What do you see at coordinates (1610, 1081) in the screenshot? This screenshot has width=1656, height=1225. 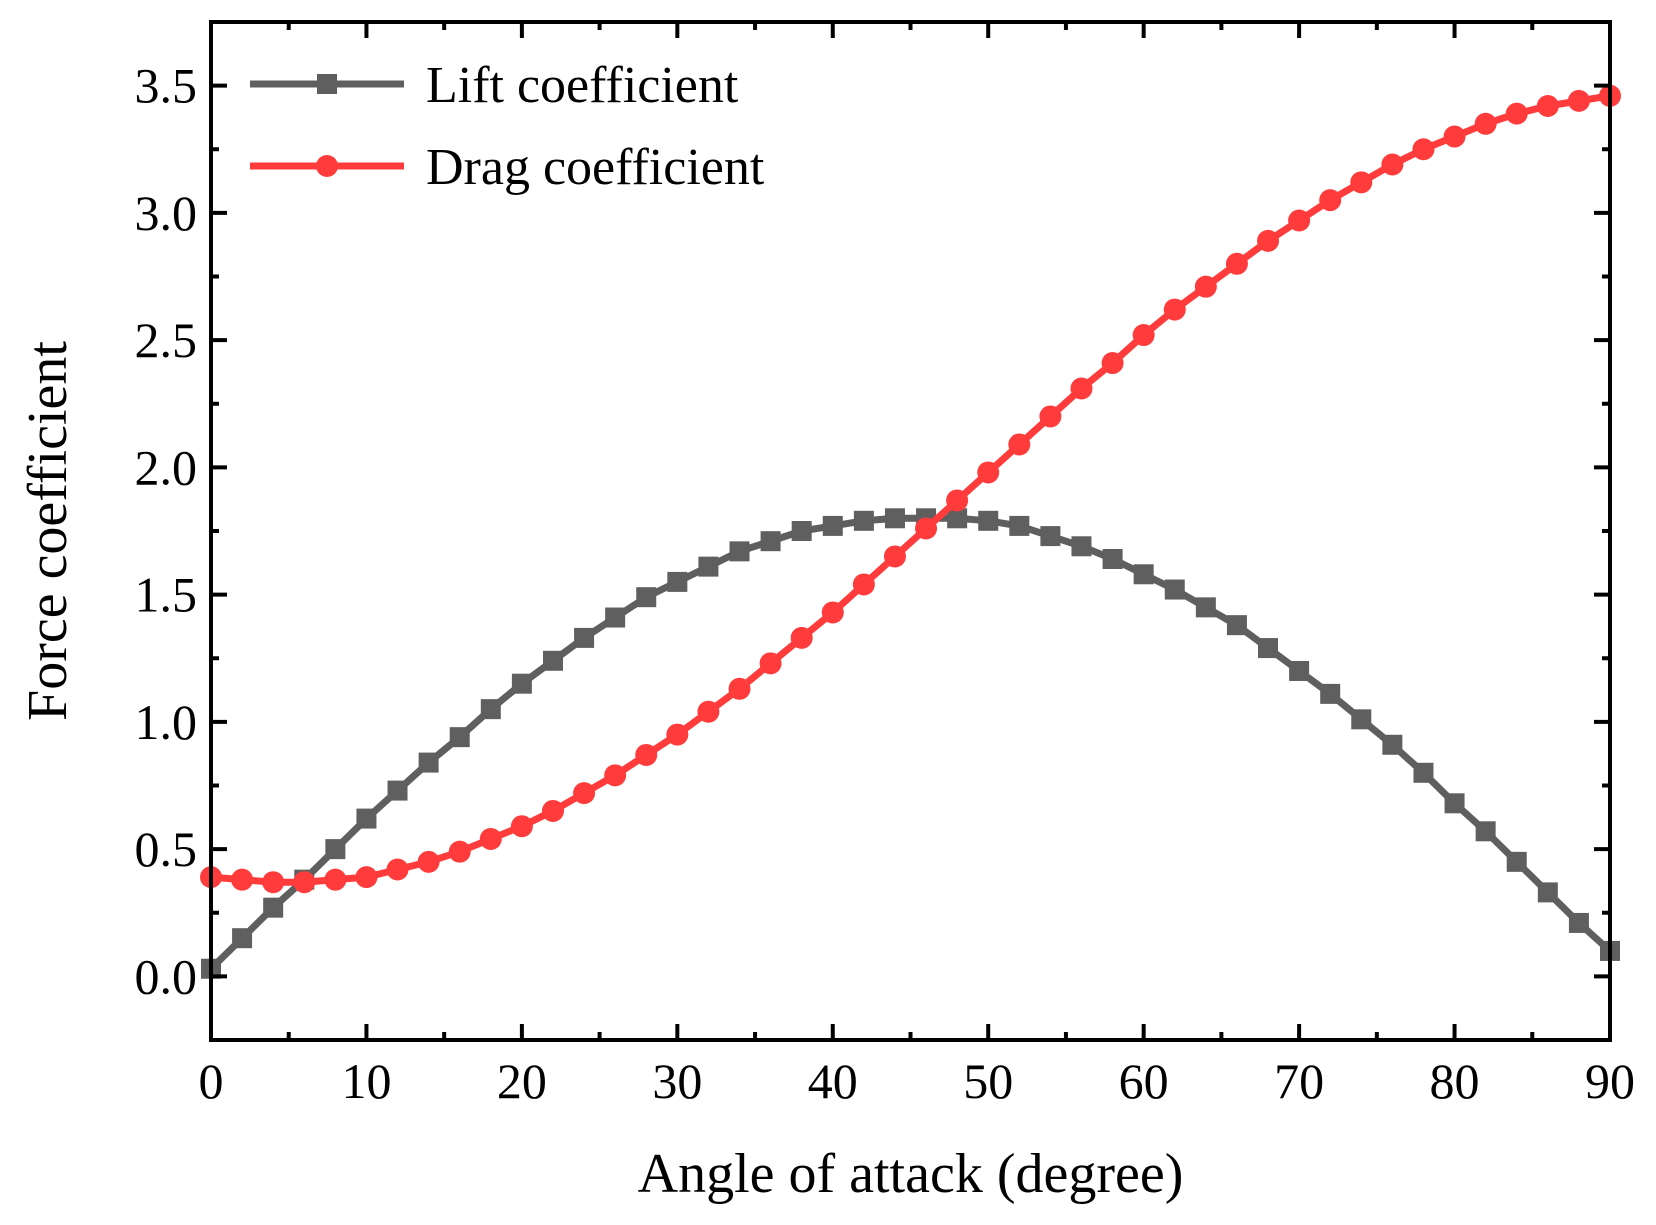 I see `x-tick-label: 90` at bounding box center [1610, 1081].